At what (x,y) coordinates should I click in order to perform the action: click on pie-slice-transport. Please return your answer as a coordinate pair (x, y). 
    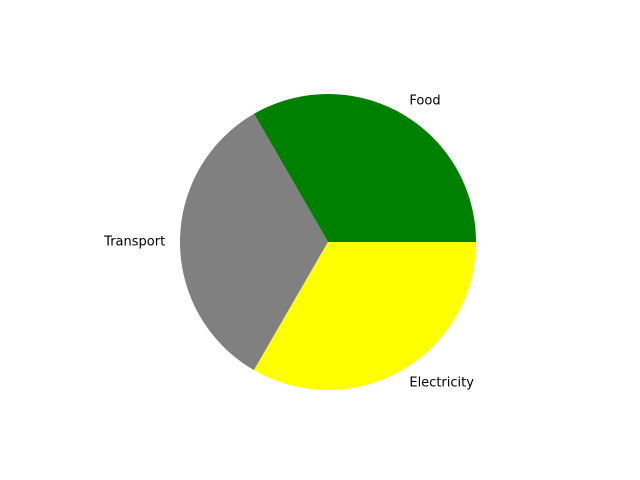
    Looking at the image, I should click on (254, 242).